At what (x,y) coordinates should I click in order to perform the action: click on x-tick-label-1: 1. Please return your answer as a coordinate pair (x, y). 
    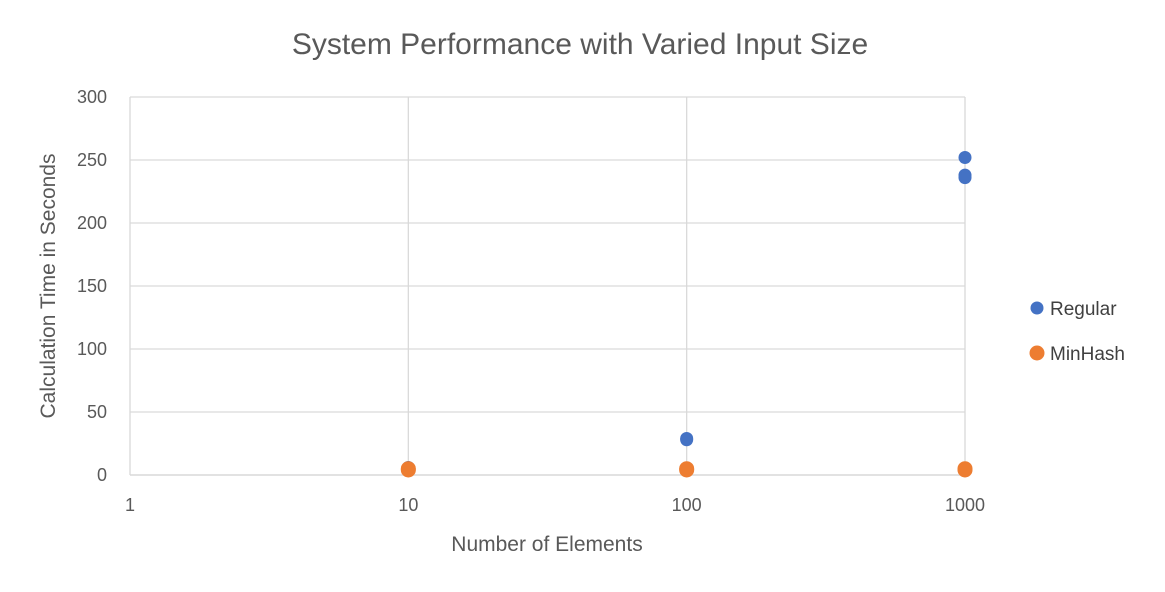
    Looking at the image, I should click on (130, 505).